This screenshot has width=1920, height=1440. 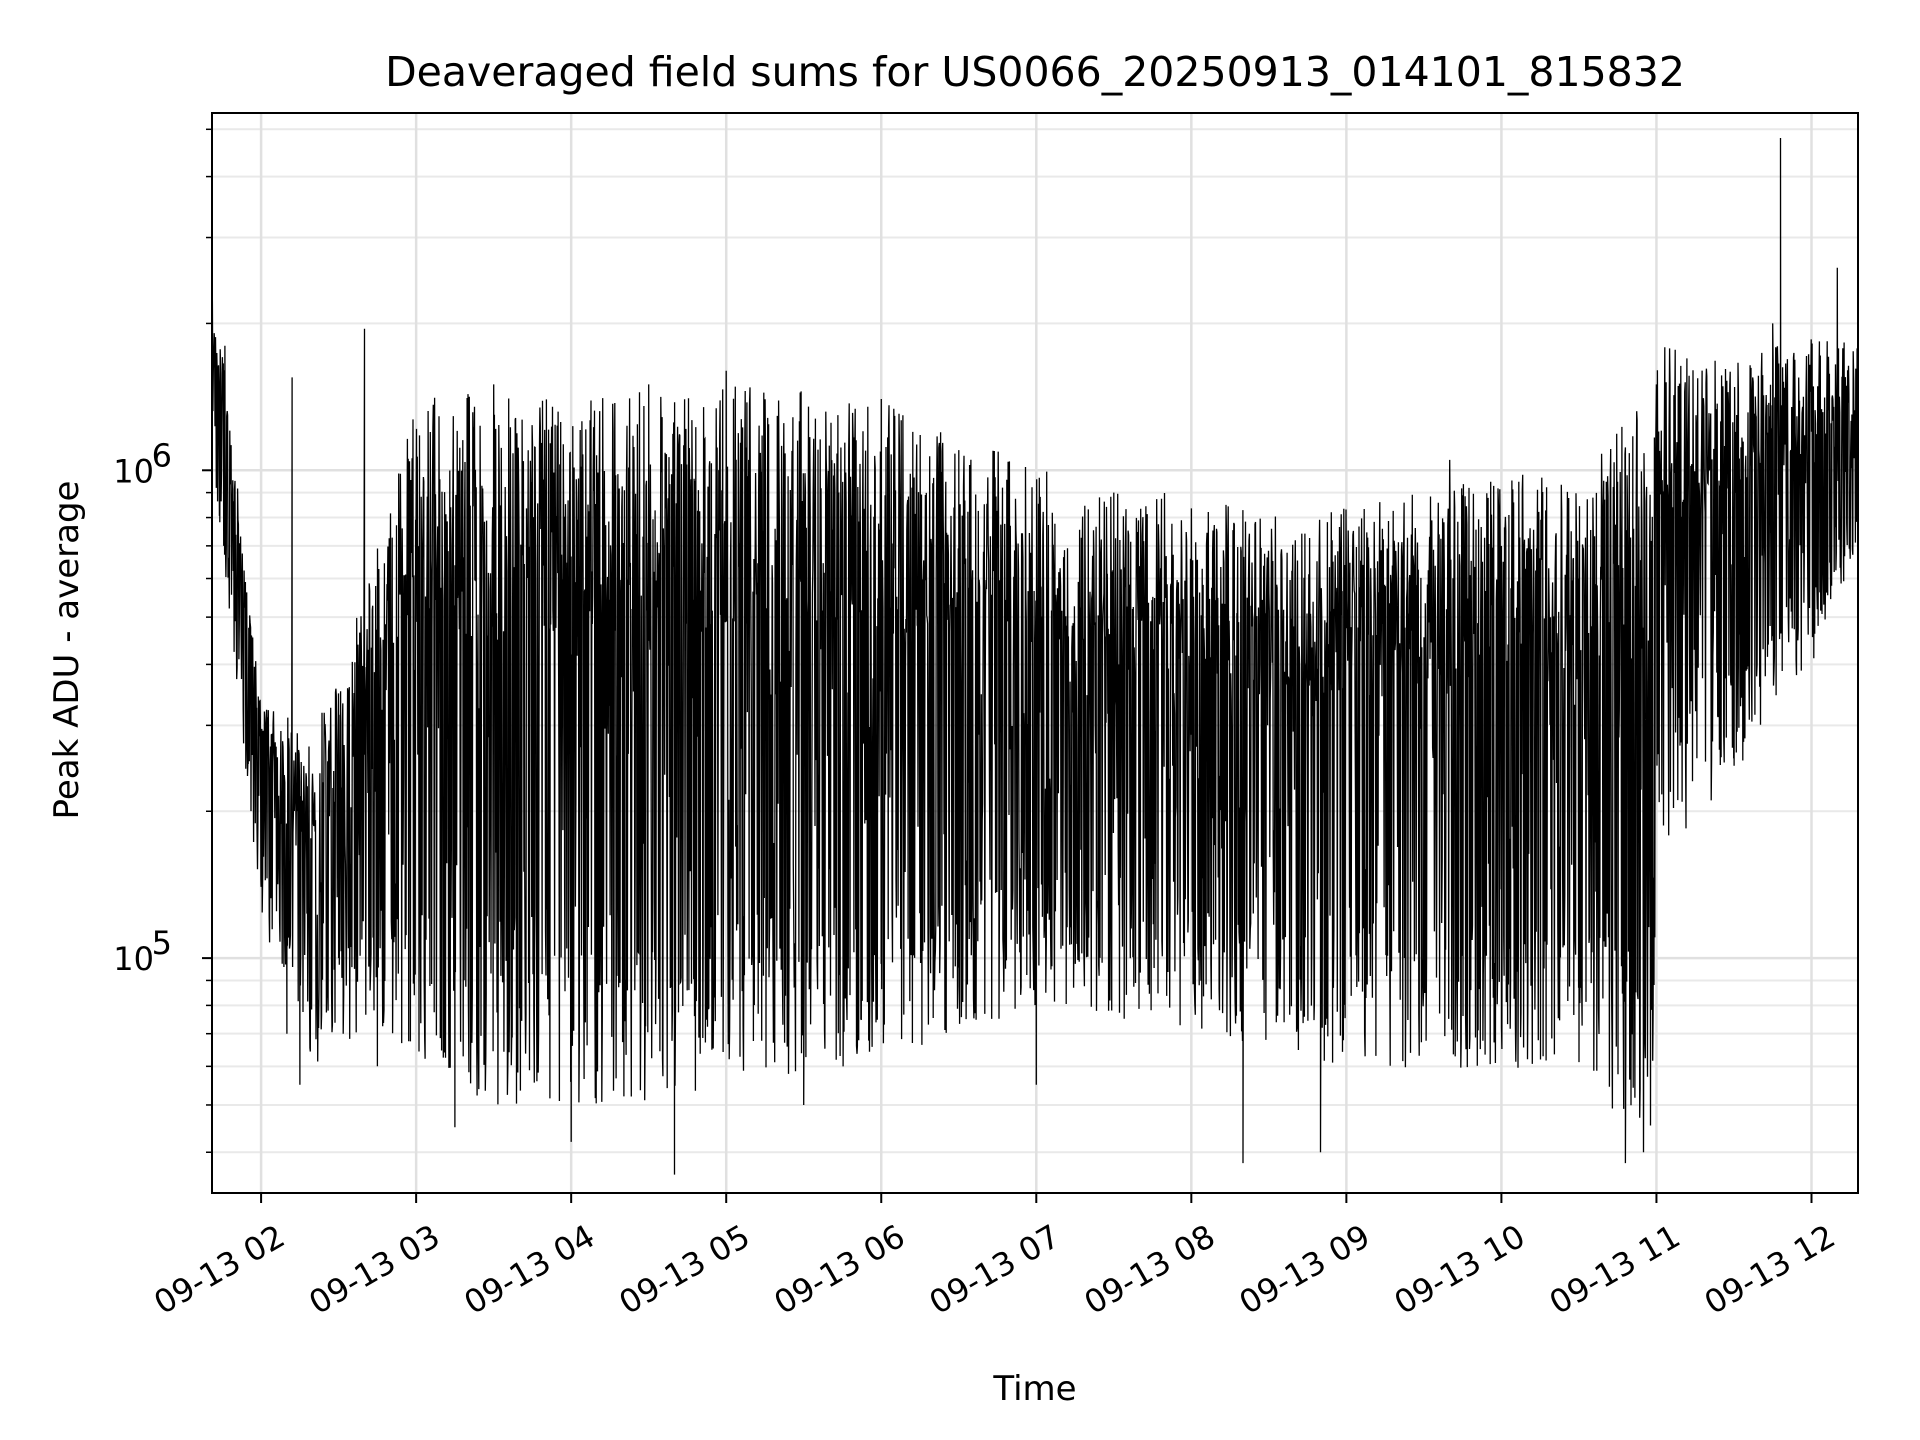 I want to click on y-tick-exponent: 6, so click(x=162, y=455).